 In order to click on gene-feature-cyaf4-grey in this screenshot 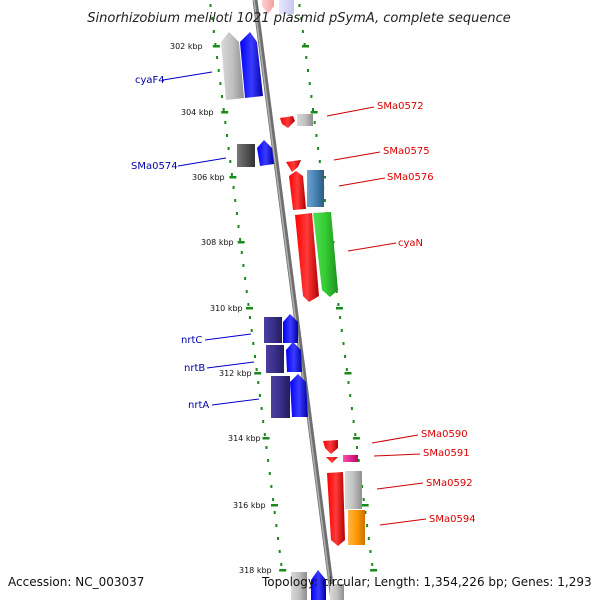, I will do `click(232, 66)`.